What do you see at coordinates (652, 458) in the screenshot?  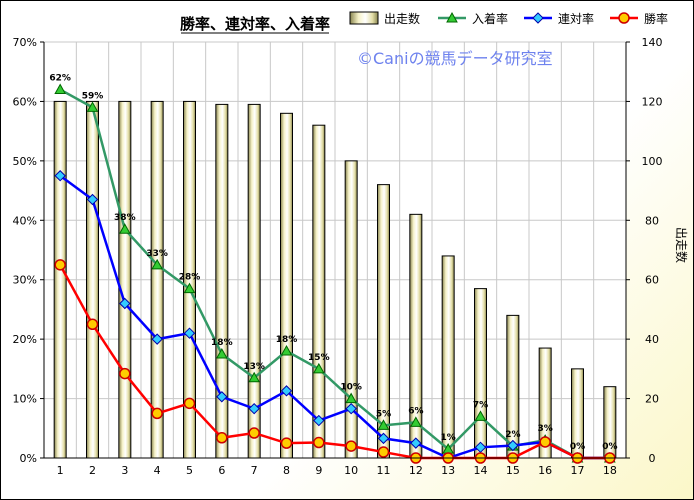 I see `y-tick-label-right: 0` at bounding box center [652, 458].